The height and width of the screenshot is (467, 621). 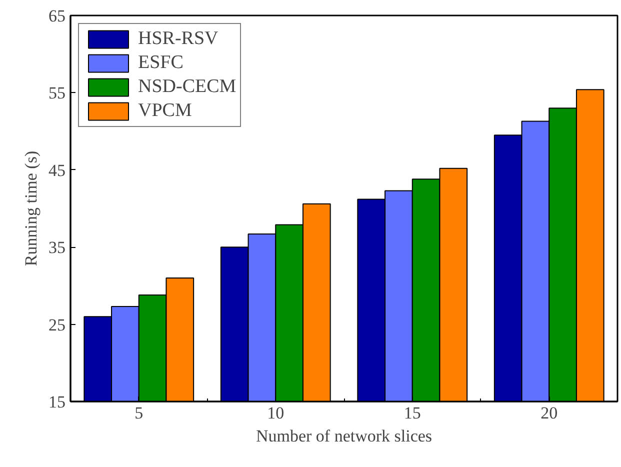 I want to click on legend-label: VPCM, so click(x=165, y=111).